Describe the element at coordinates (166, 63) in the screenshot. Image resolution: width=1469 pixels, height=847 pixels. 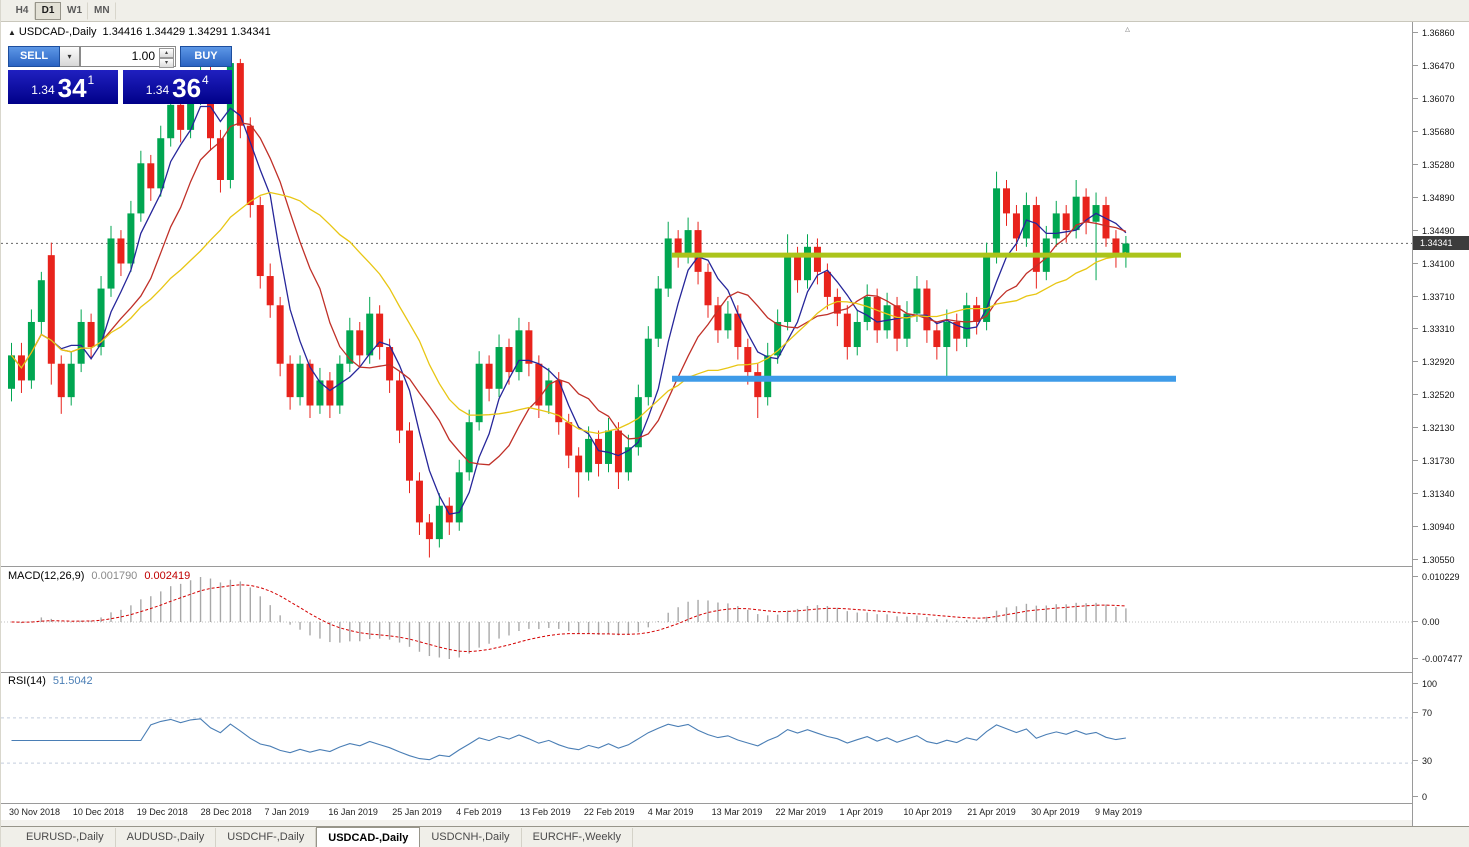
I see `volume-decrease-icon: ▾` at that location.